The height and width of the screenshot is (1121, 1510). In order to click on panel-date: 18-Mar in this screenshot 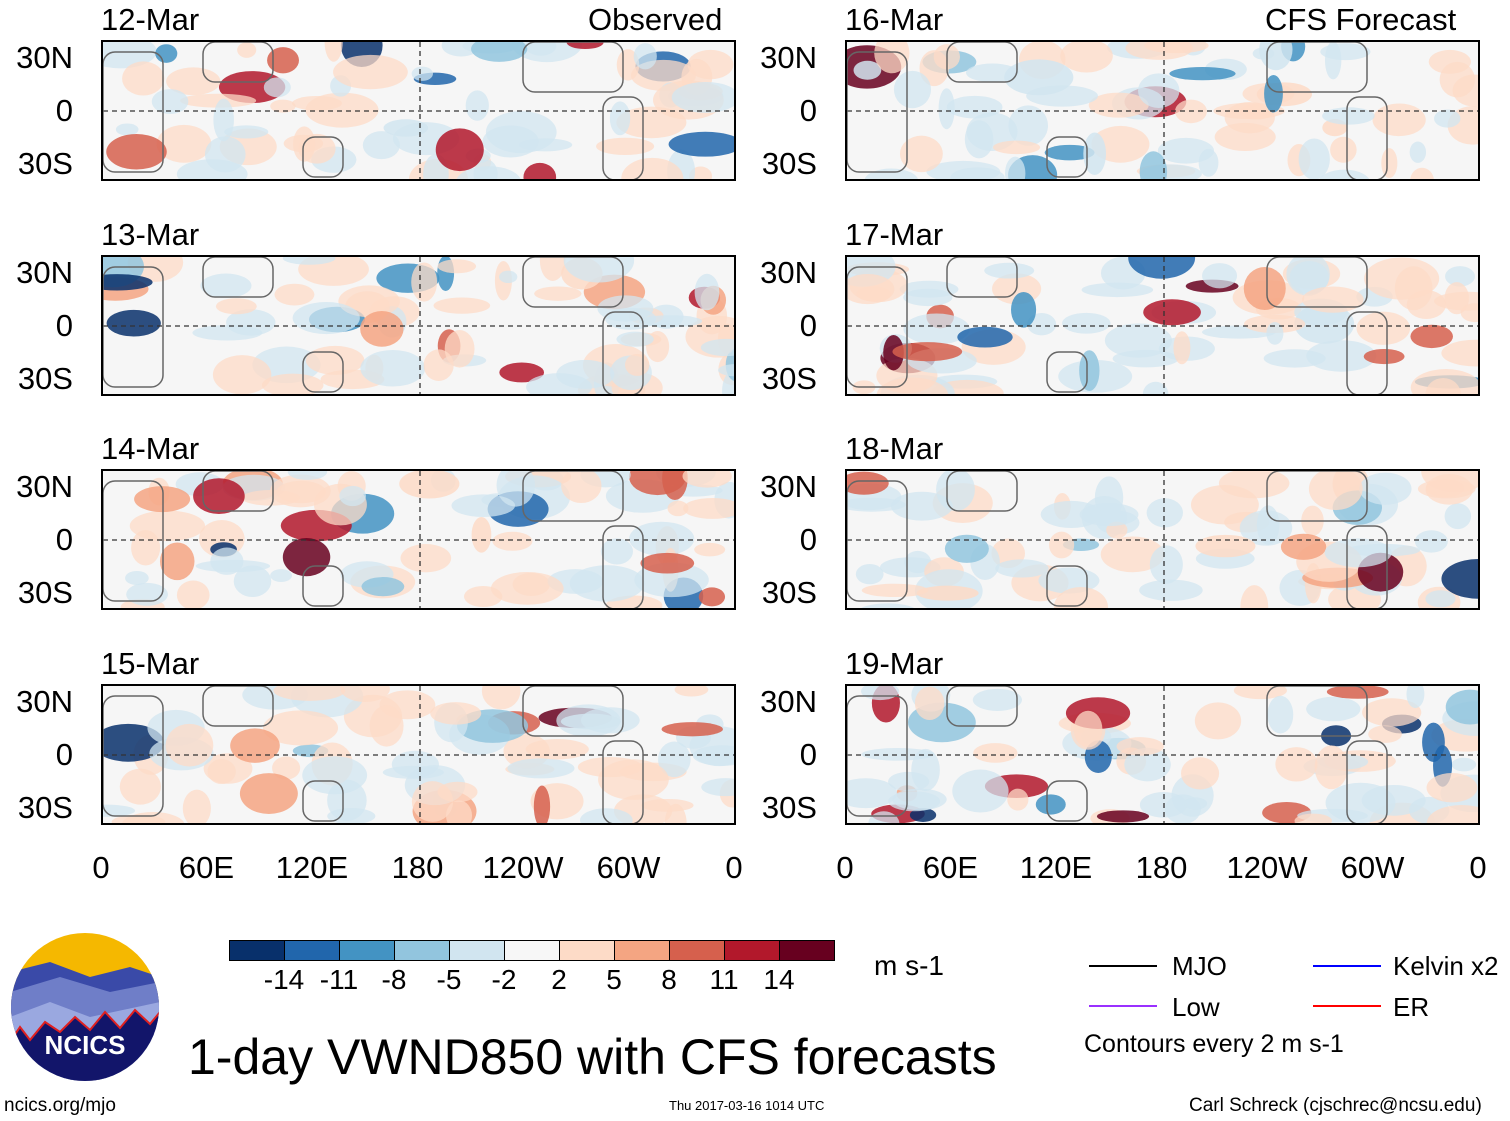, I will do `click(894, 448)`.